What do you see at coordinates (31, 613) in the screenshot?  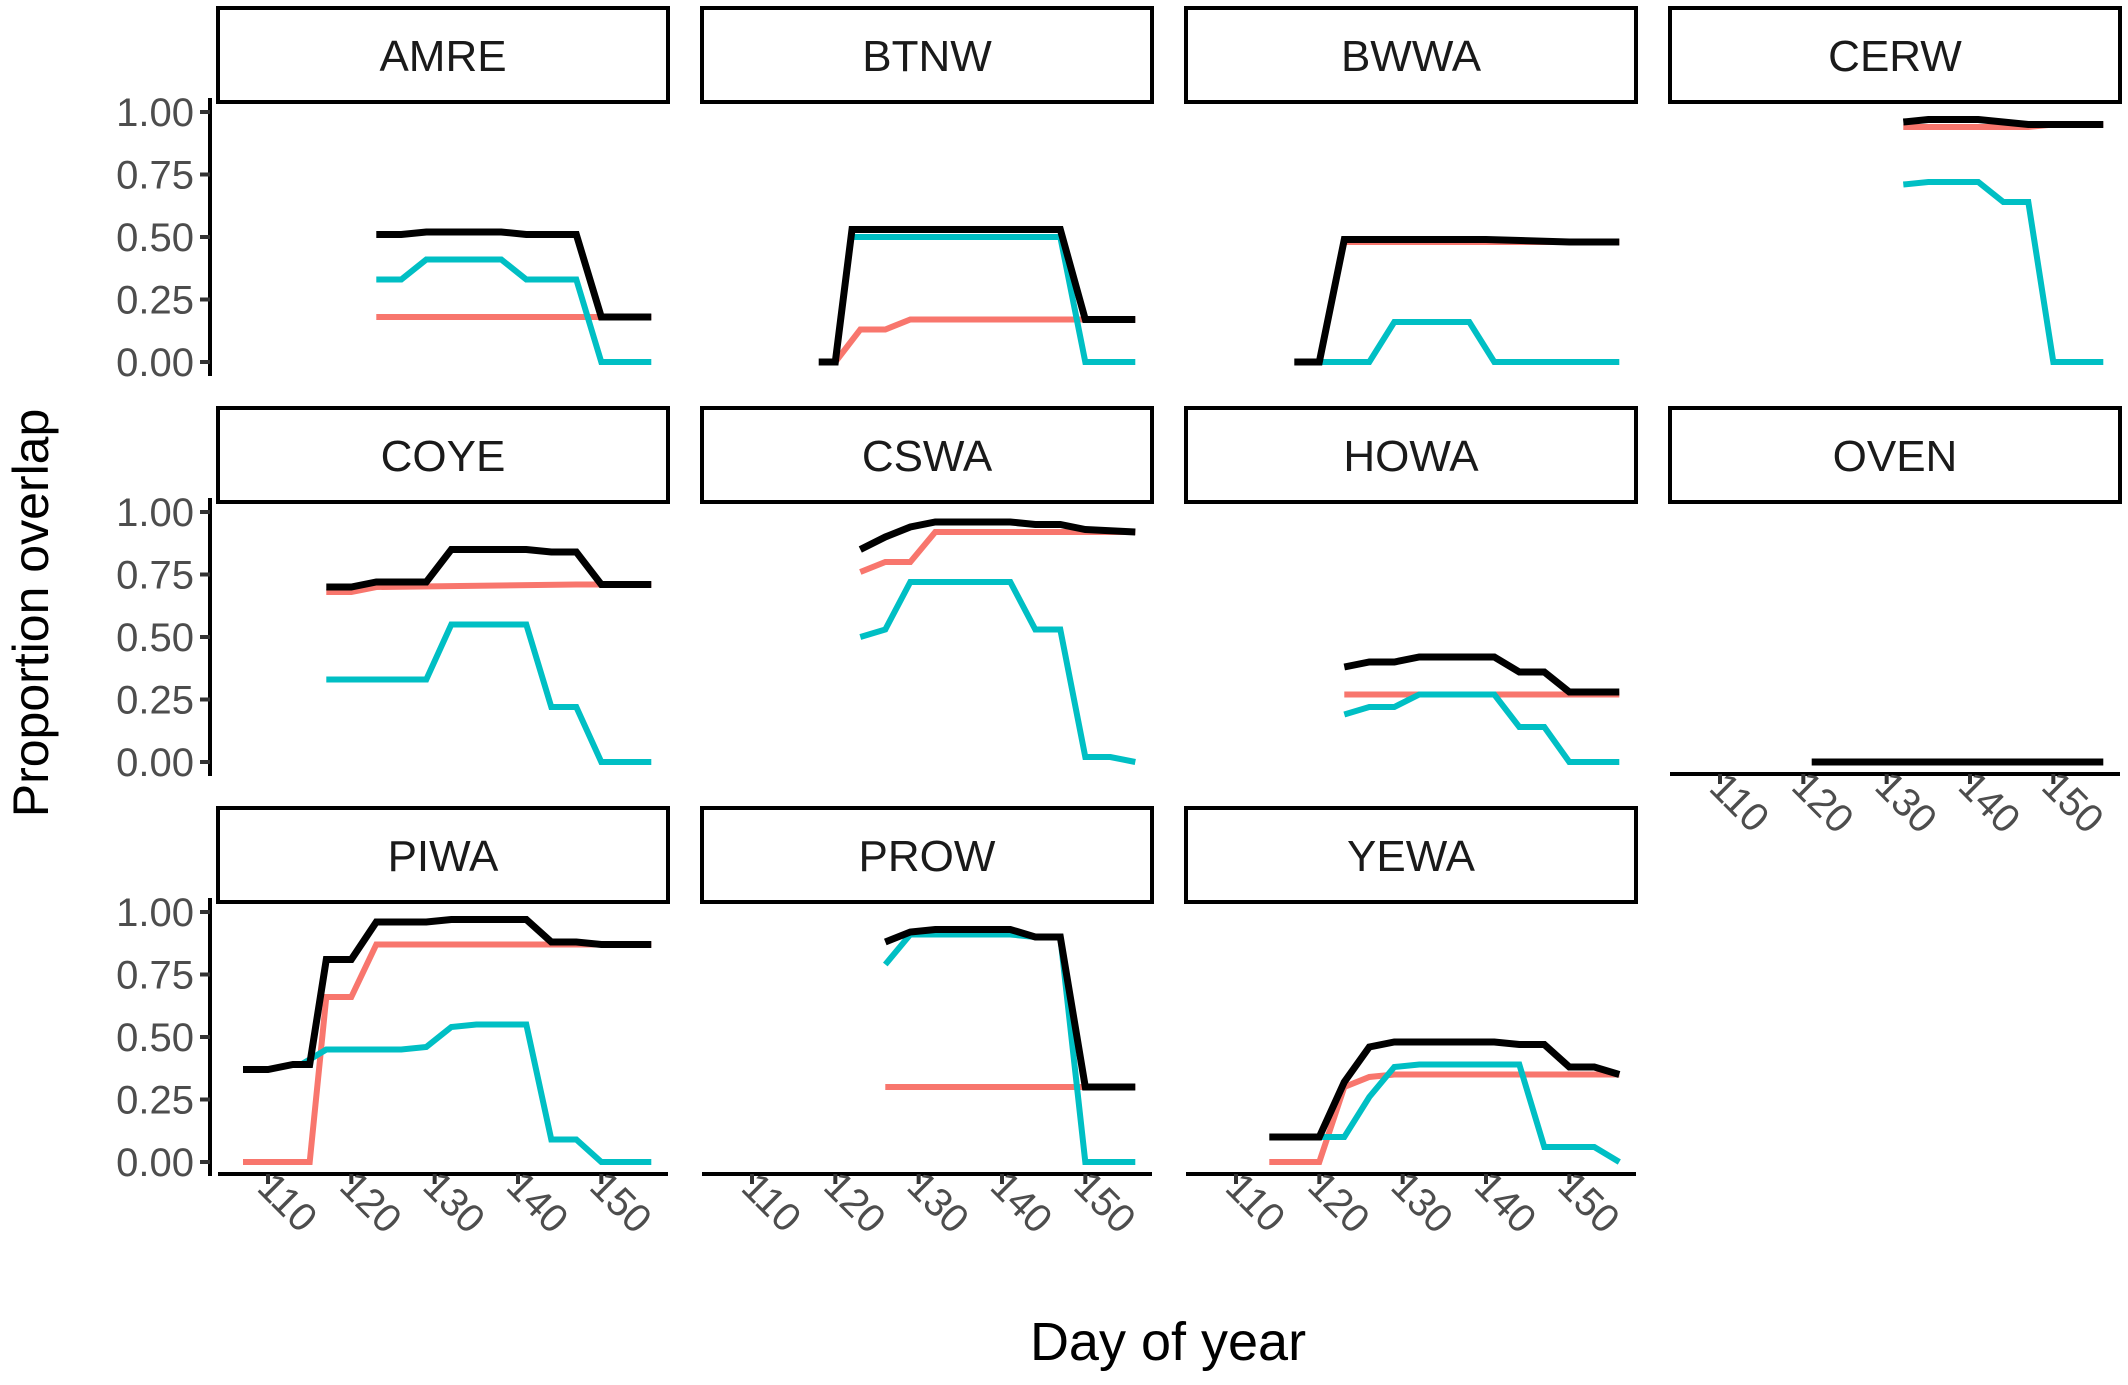 I see `y-axis-title: Proportion overlap` at bounding box center [31, 613].